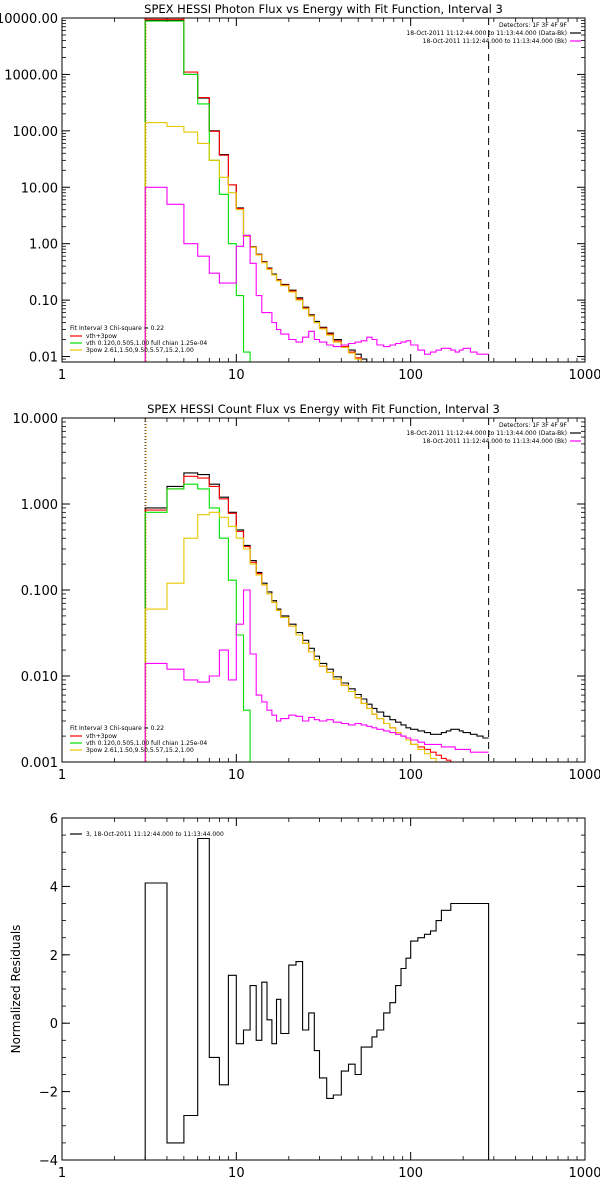 This screenshot has height=1200, width=600. Describe the element at coordinates (48, 1161) in the screenshot. I see `y-tick-label: −4` at that location.